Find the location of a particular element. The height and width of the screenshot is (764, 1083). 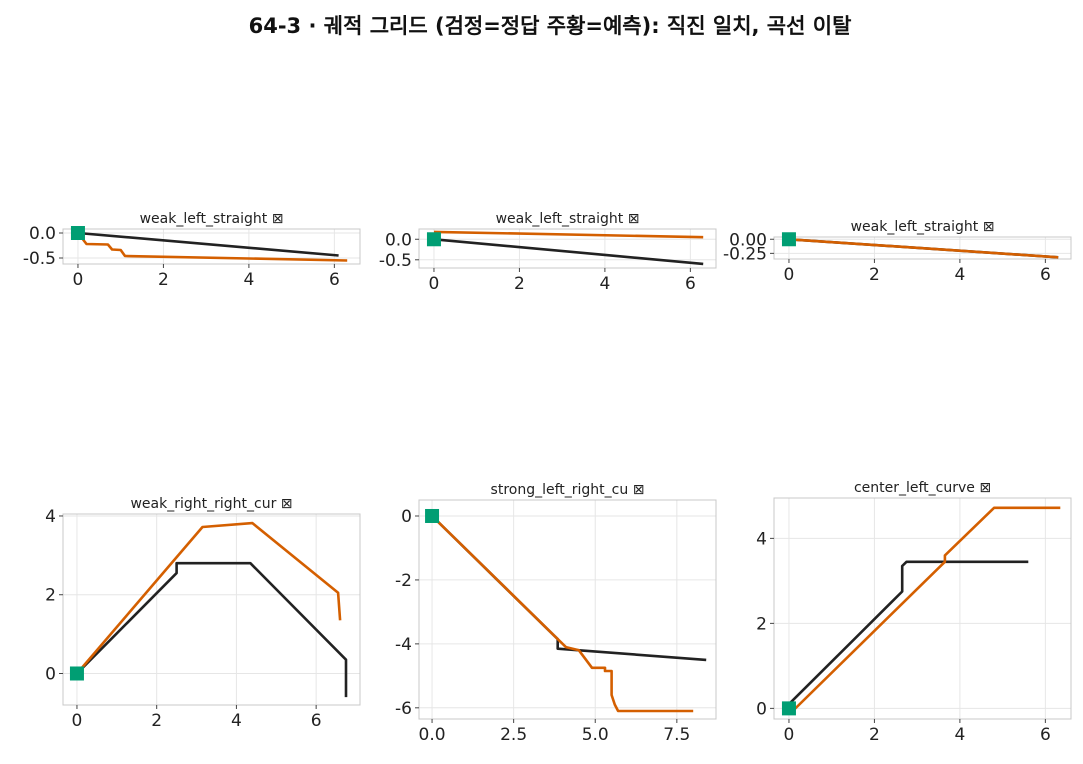

subplot-3: weak_left_straight ⊠ 0 2 4 6 0.00-0.25 is located at coordinates (897, 252).